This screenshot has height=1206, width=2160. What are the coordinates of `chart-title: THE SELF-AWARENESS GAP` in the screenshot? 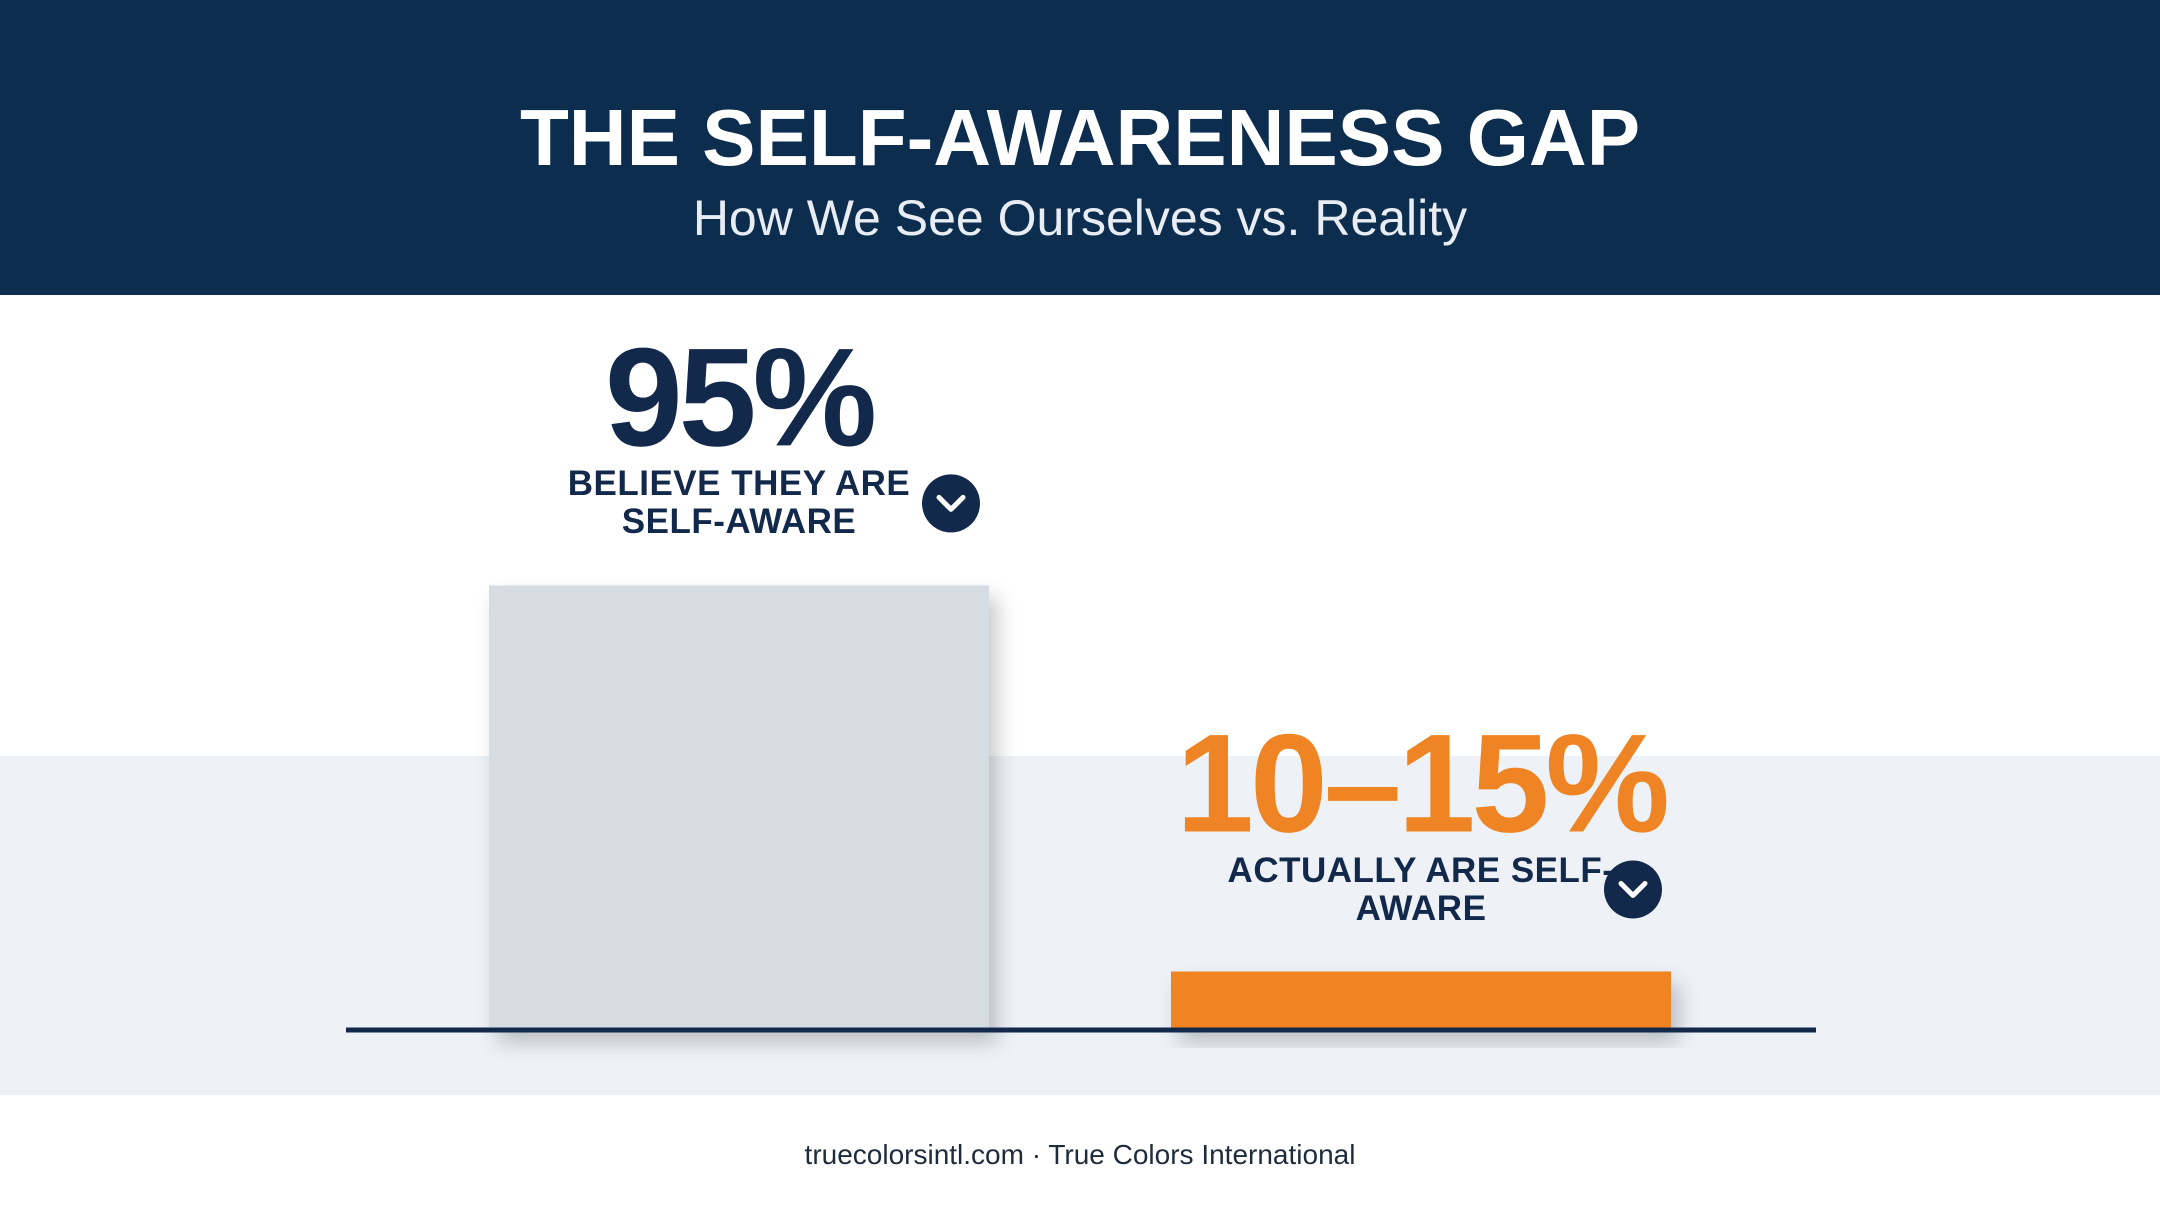 It's located at (1080, 137).